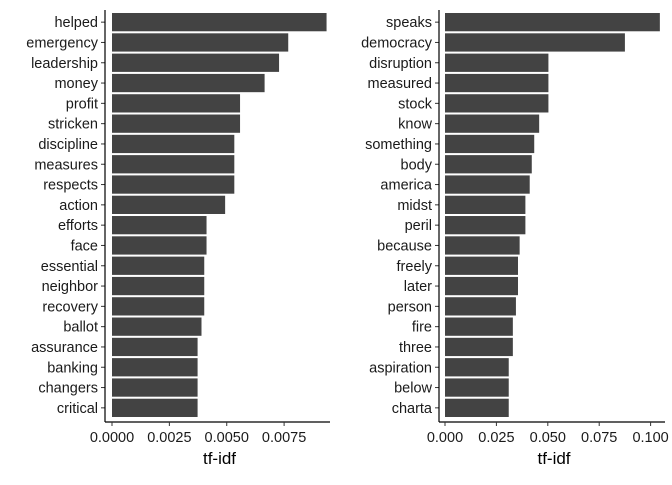 The height and width of the screenshot is (485, 672). Describe the element at coordinates (404, 246) in the screenshot. I see `y-tick-label-because: because` at that location.